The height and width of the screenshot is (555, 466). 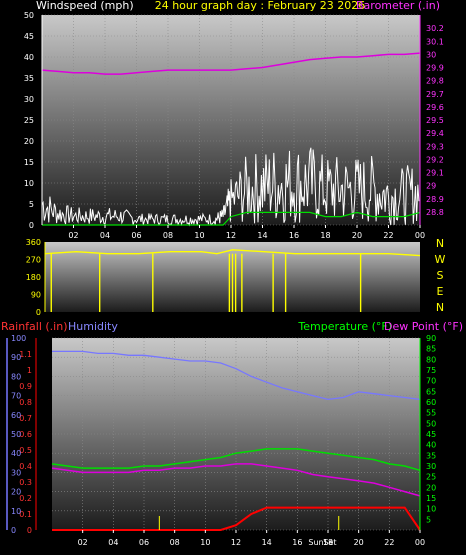 What do you see at coordinates (423, 326) in the screenshot?
I see `dewpoint-label: Dew Point (°F)` at bounding box center [423, 326].